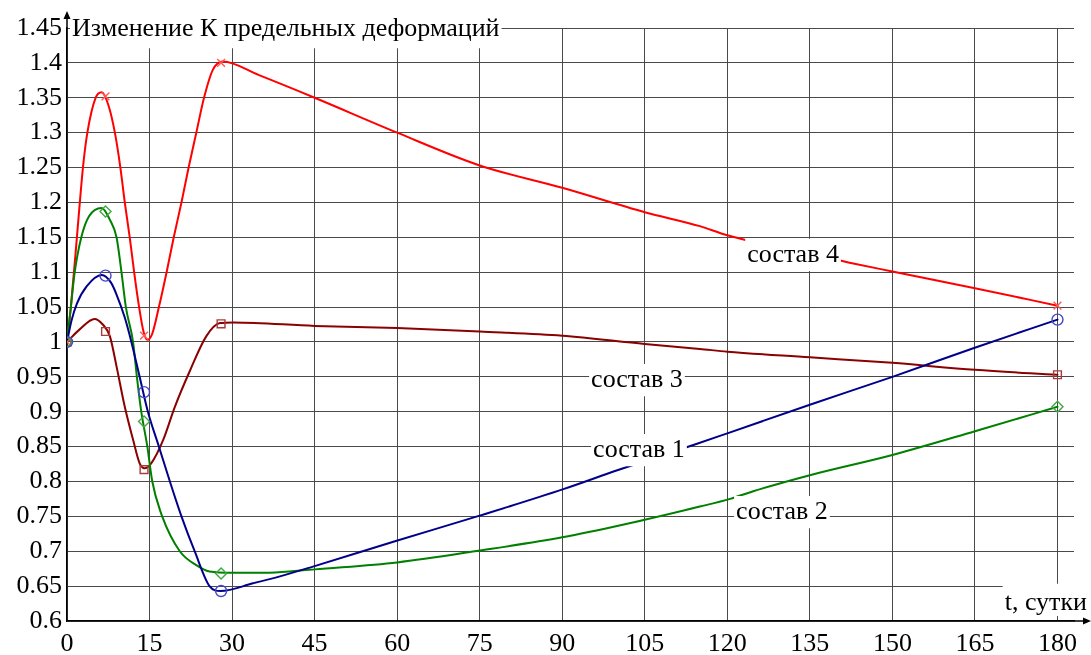  I want to click on y-tick-label: 1.2, so click(45, 201).